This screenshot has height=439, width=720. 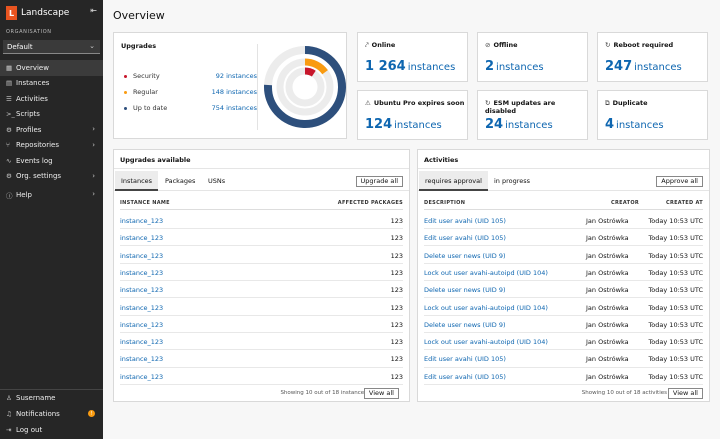 I want to click on stat-value-link: 247 instances, so click(x=643, y=66).